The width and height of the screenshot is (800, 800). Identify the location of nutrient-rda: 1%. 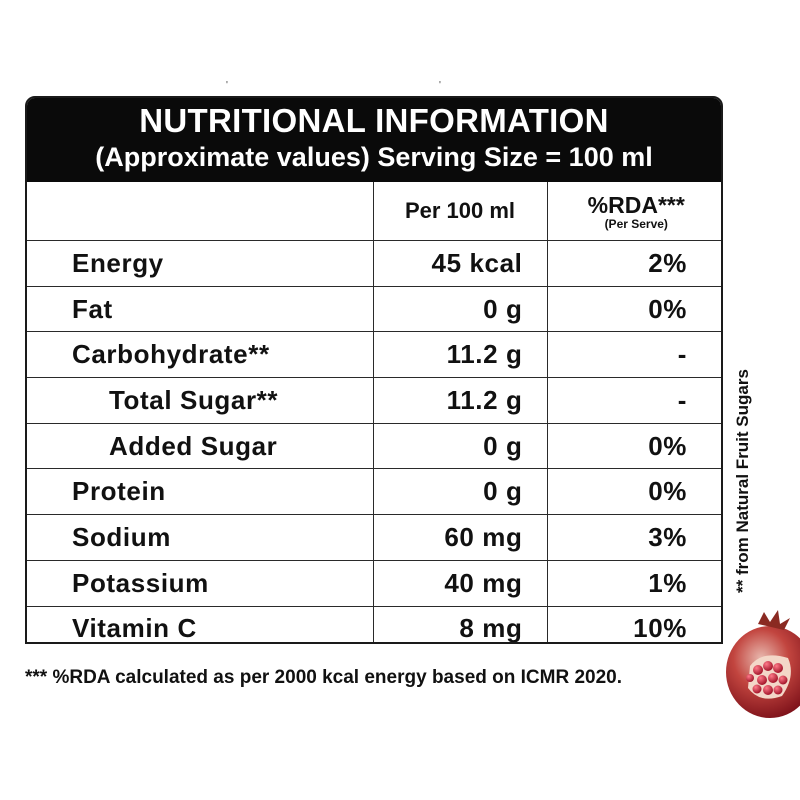
(633, 583).